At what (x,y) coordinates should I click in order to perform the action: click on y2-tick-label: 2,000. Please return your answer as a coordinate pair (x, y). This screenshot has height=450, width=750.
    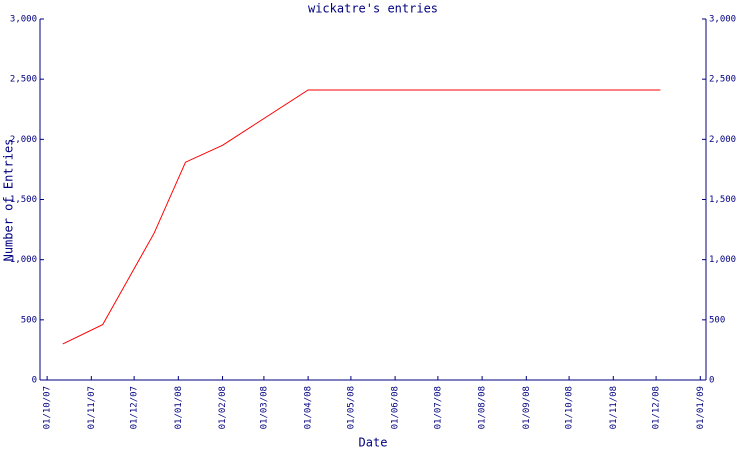
    Looking at the image, I should click on (722, 140).